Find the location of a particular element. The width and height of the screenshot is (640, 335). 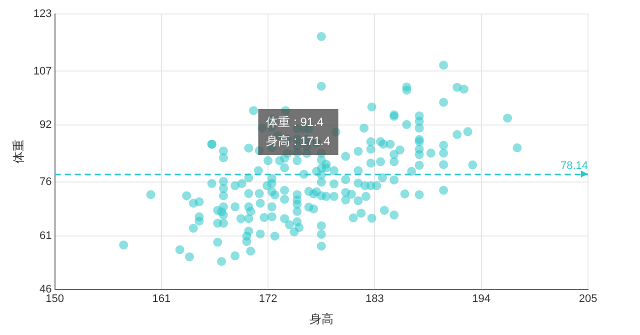

y-tick-label: 107 is located at coordinates (42, 71).